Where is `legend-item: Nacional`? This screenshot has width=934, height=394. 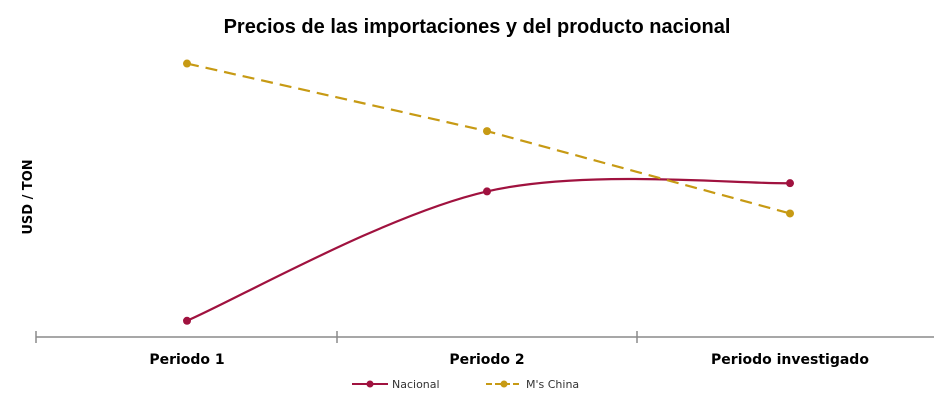
legend-item: Nacional is located at coordinates (396, 384).